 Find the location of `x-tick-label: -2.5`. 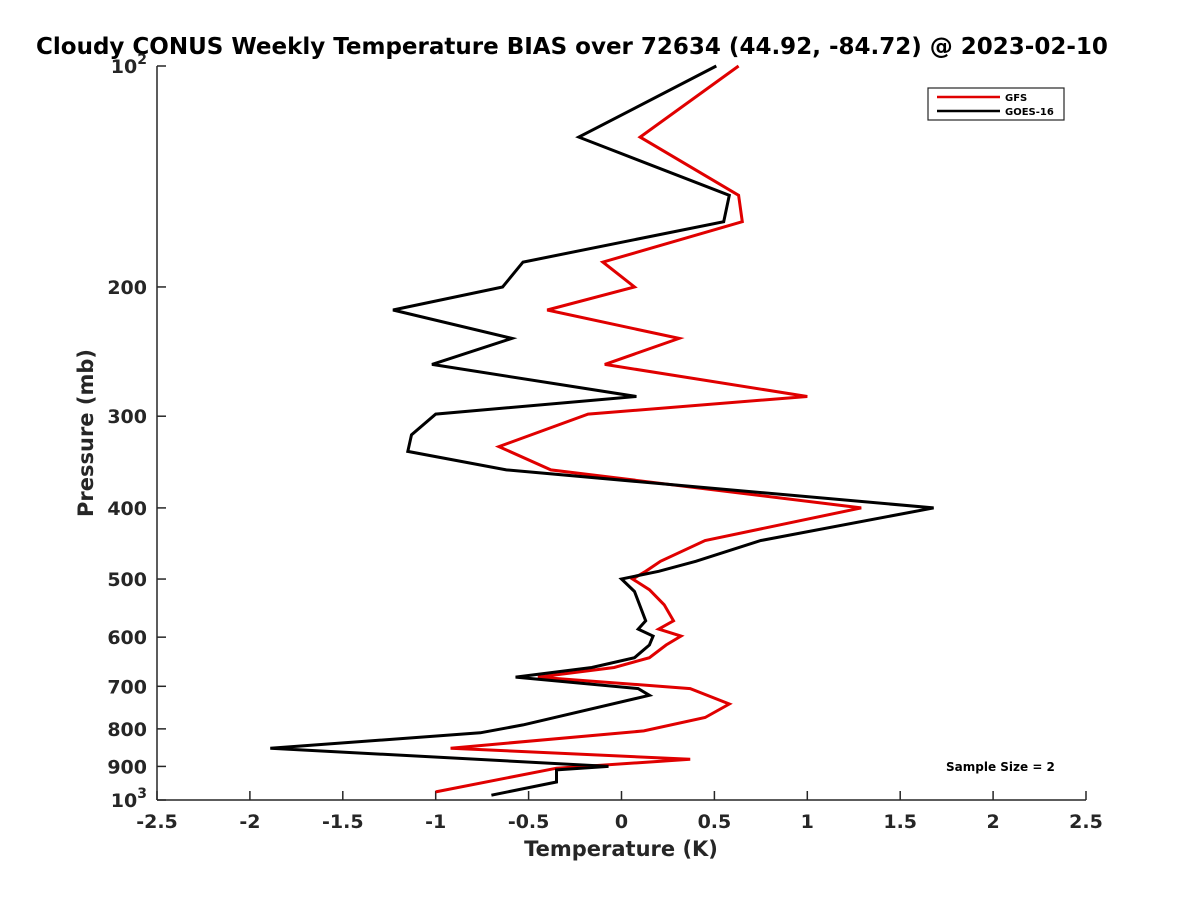

x-tick-label: -2.5 is located at coordinates (157, 822).